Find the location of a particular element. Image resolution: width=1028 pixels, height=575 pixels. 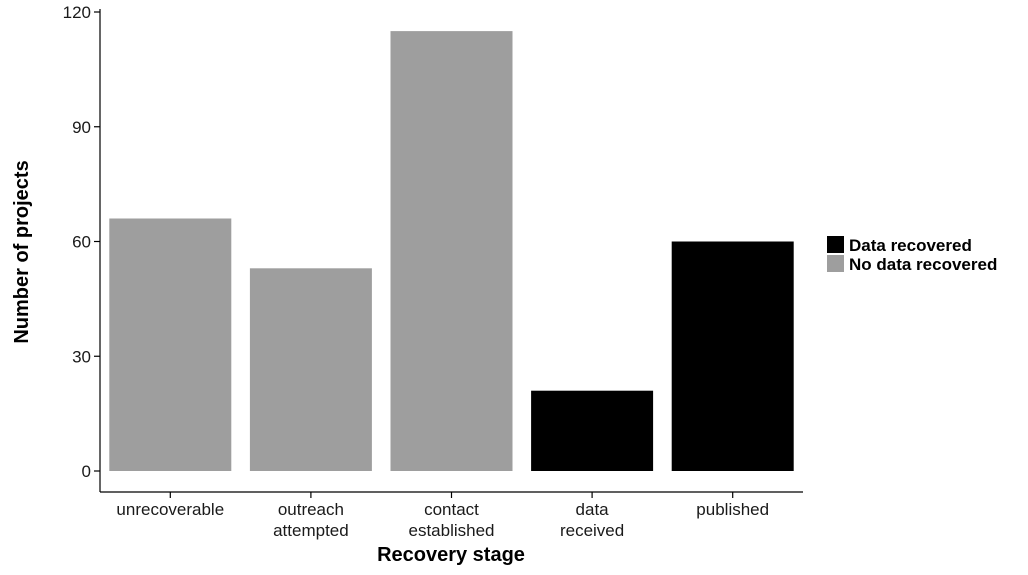

y-axis: 0 30 60 90 120 is located at coordinates (82, 247).